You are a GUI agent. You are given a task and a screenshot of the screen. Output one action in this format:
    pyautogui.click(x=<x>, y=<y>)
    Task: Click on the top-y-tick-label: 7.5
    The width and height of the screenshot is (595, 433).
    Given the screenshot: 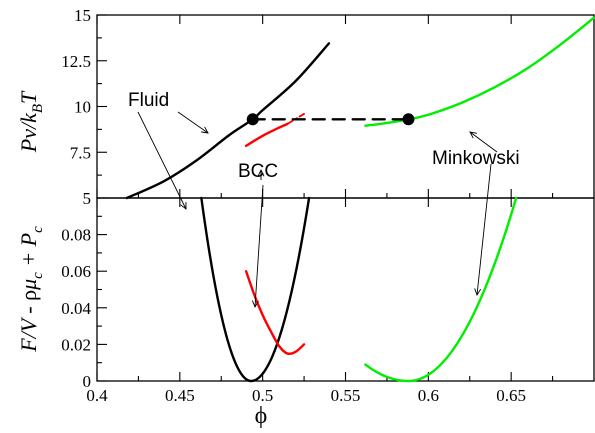 What is the action you would take?
    pyautogui.click(x=80, y=152)
    